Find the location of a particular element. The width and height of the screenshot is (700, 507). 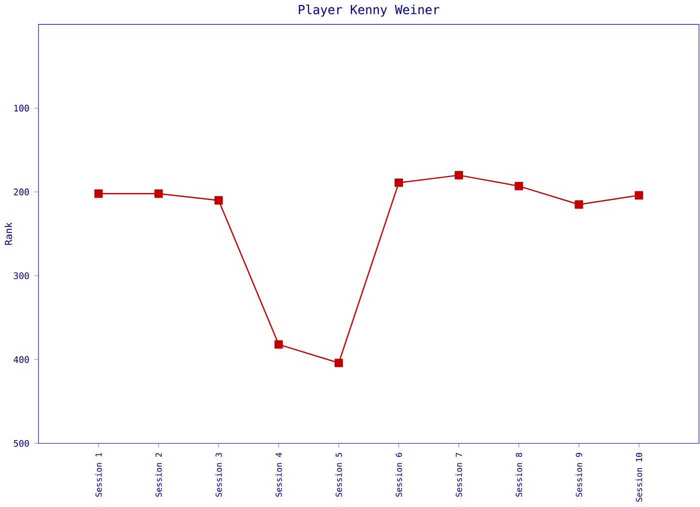

x-tick-label: Session 1 is located at coordinates (98, 475).